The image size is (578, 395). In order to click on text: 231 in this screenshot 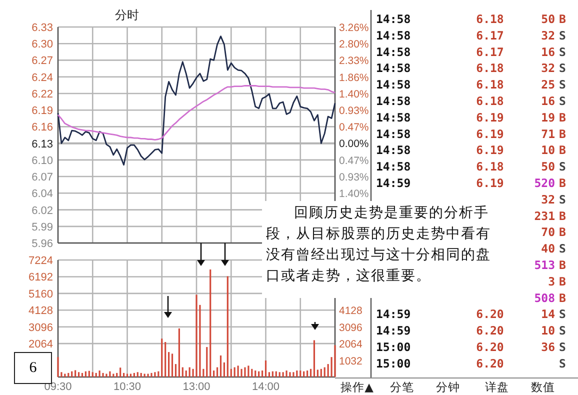, I will do `click(544, 215)`.